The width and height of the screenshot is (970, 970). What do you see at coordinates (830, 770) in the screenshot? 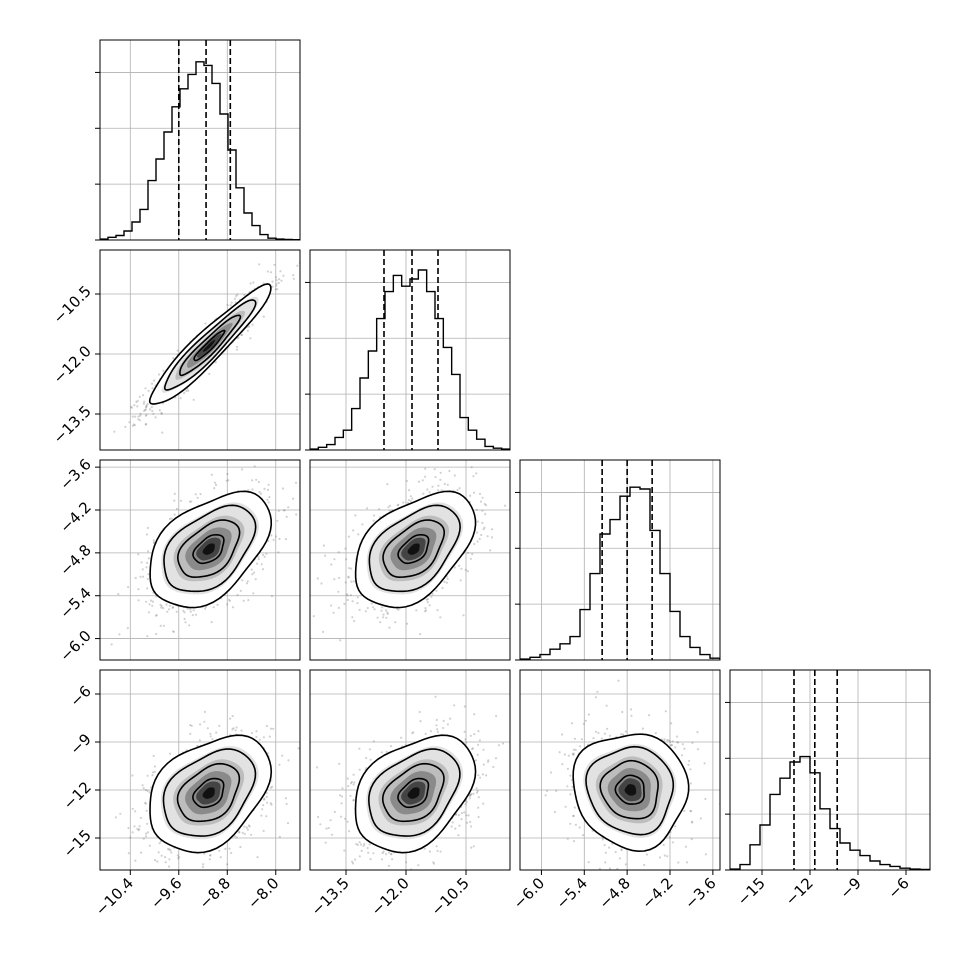
I see `panel-frame` at bounding box center [830, 770].